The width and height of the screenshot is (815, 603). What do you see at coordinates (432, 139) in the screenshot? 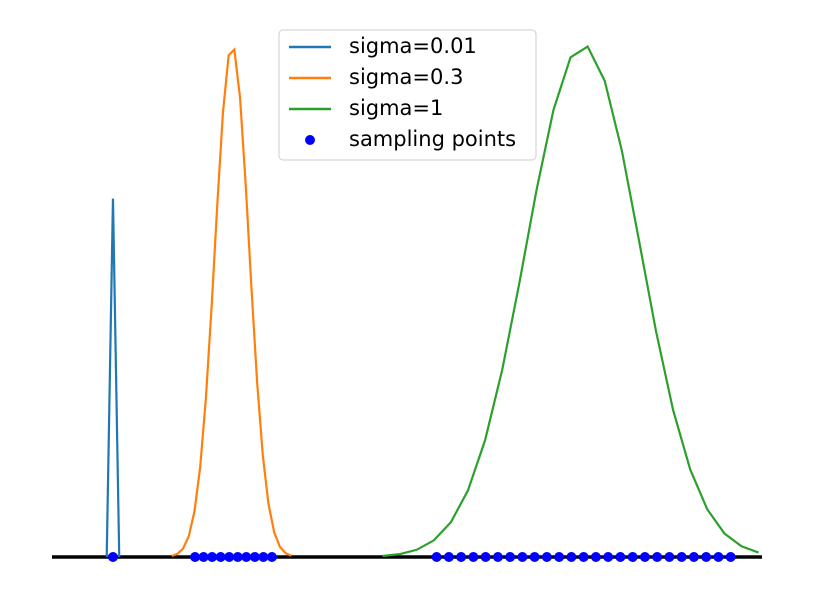
I see `legend-label: sampling points` at bounding box center [432, 139].